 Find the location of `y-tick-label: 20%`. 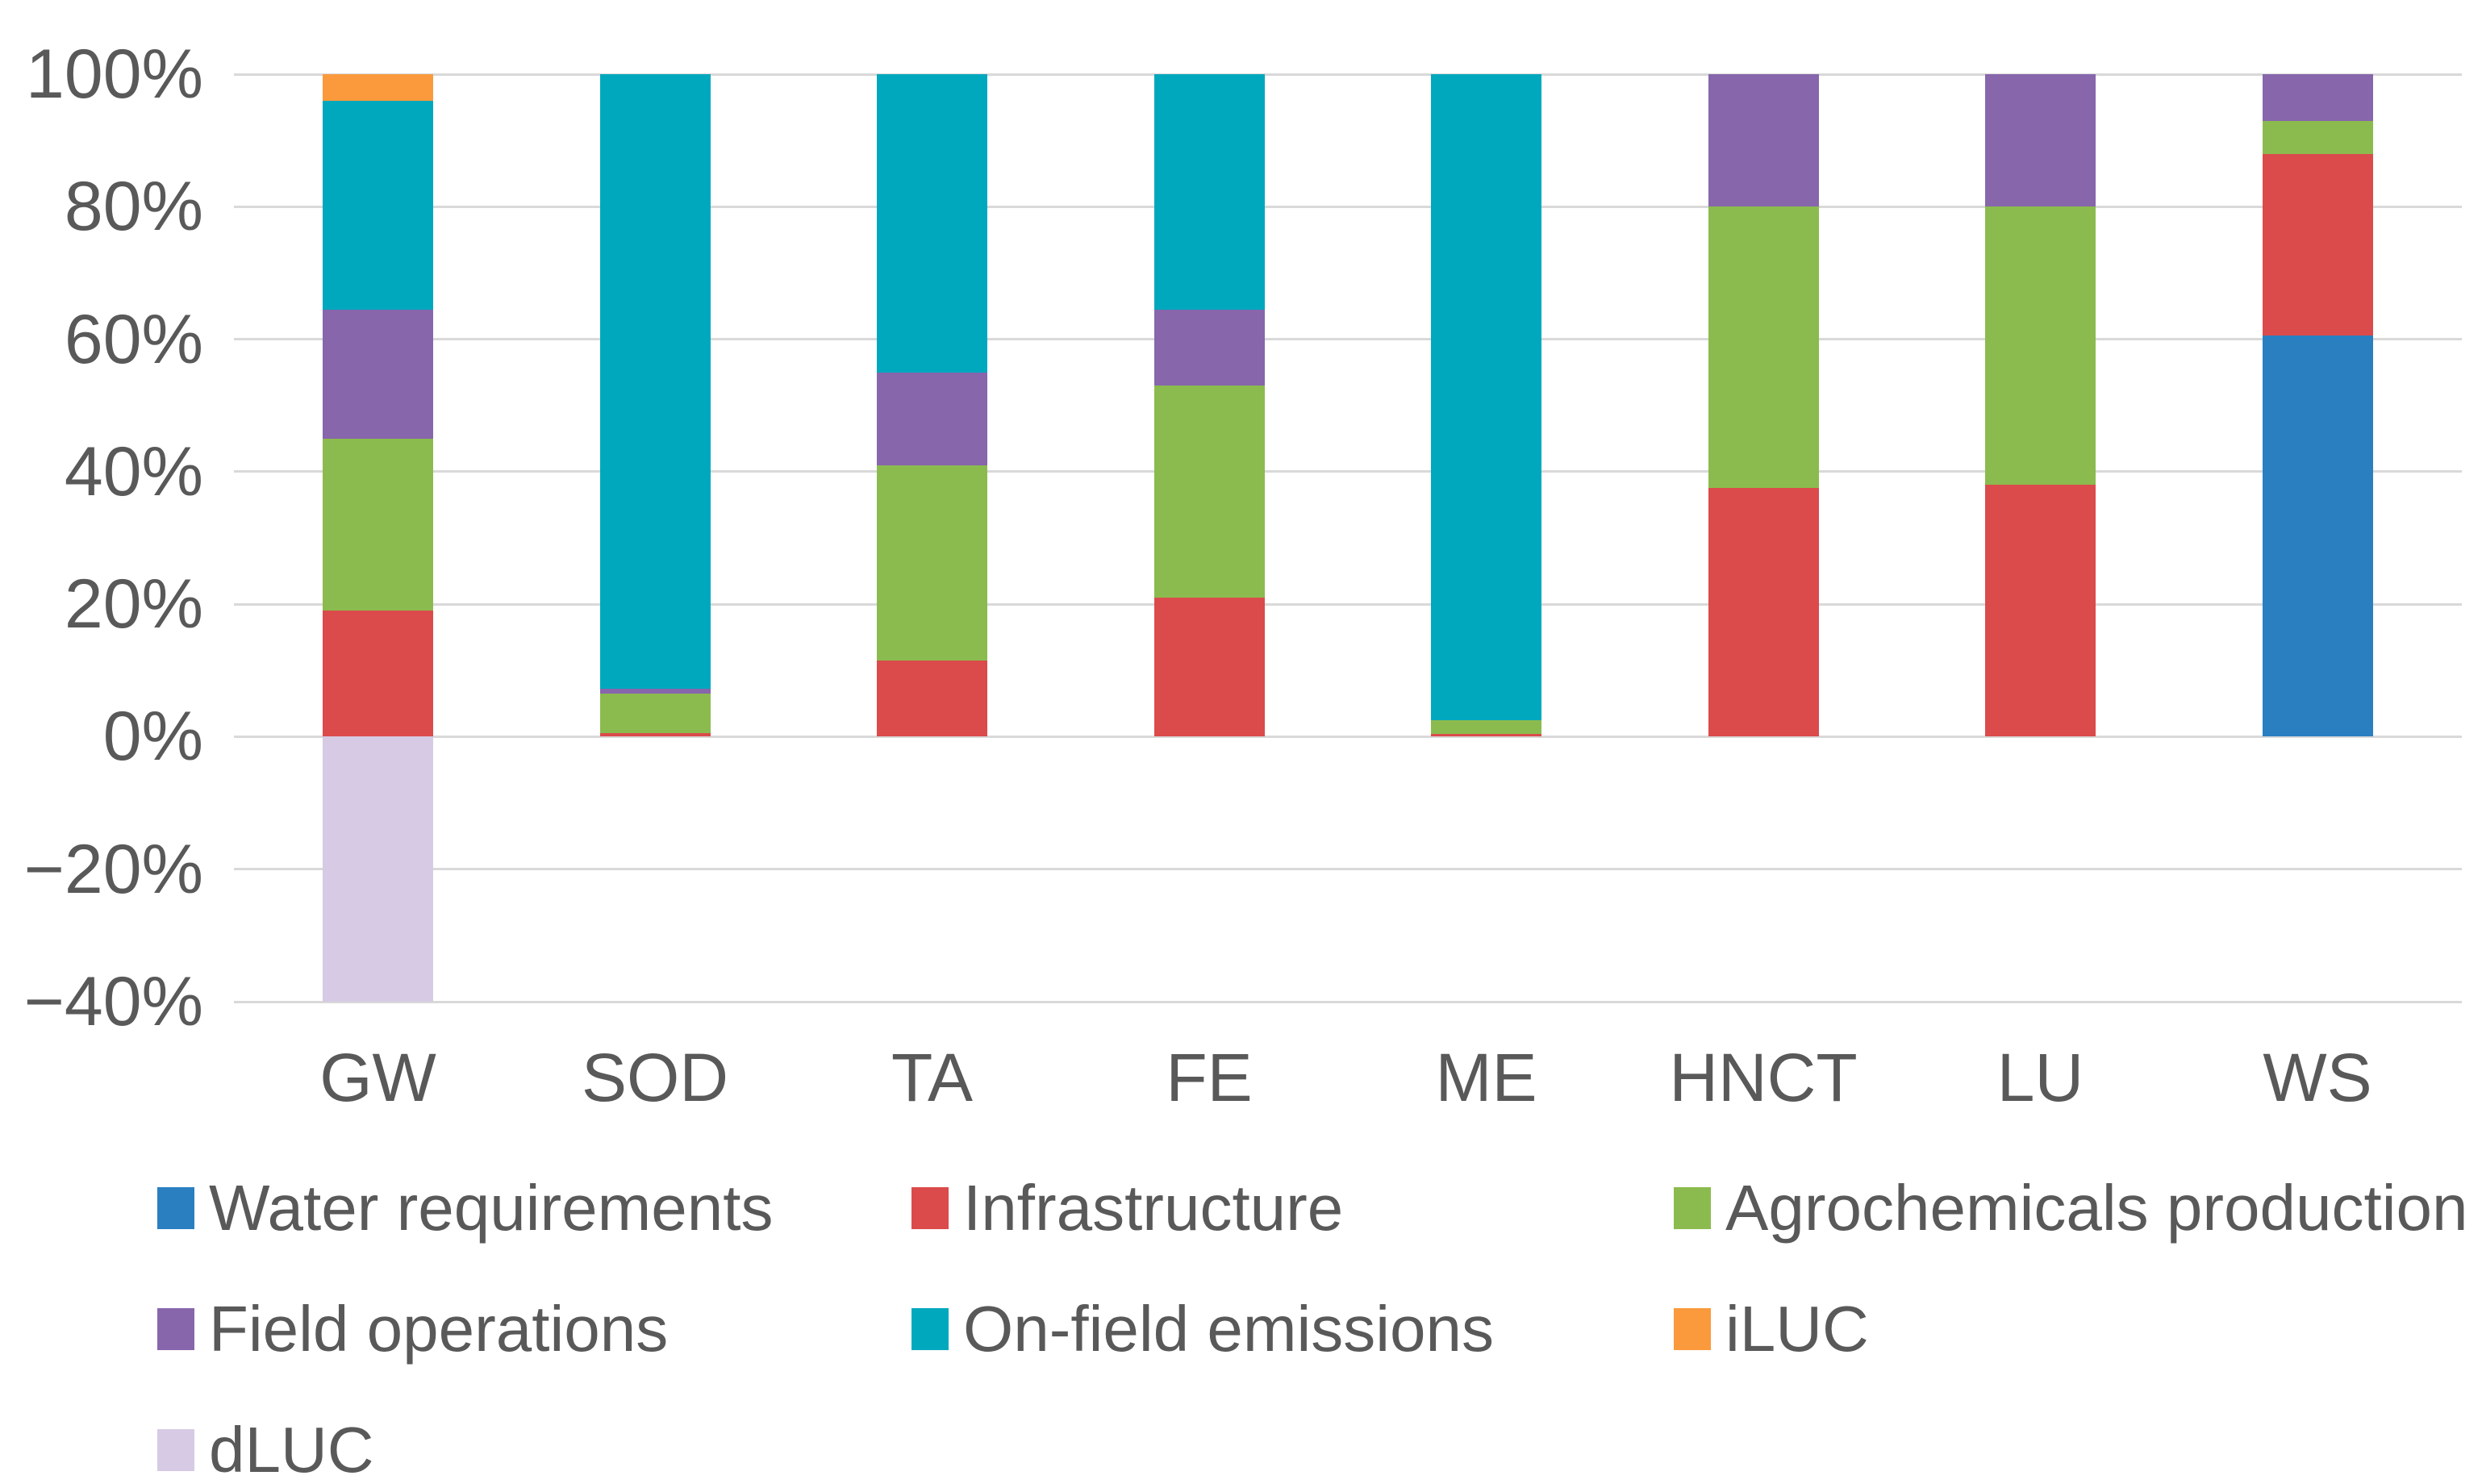

y-tick-label: 20% is located at coordinates (133, 605).